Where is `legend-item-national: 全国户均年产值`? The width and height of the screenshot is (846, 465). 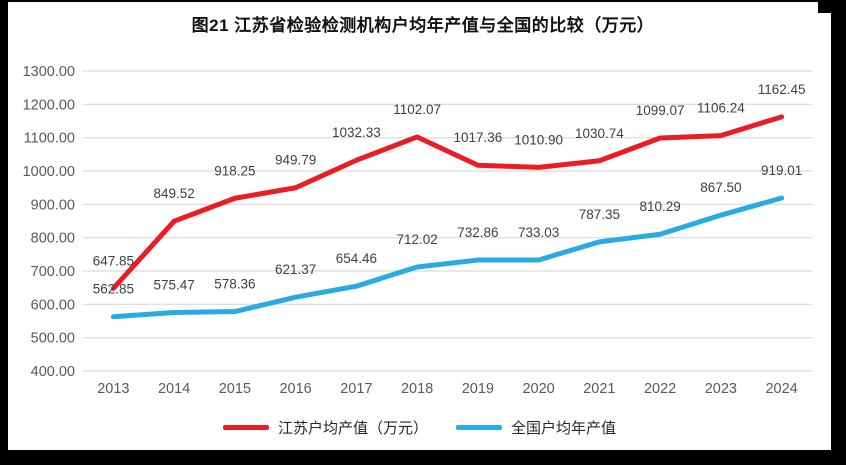 legend-item-national: 全国户均年产值 is located at coordinates (536, 427).